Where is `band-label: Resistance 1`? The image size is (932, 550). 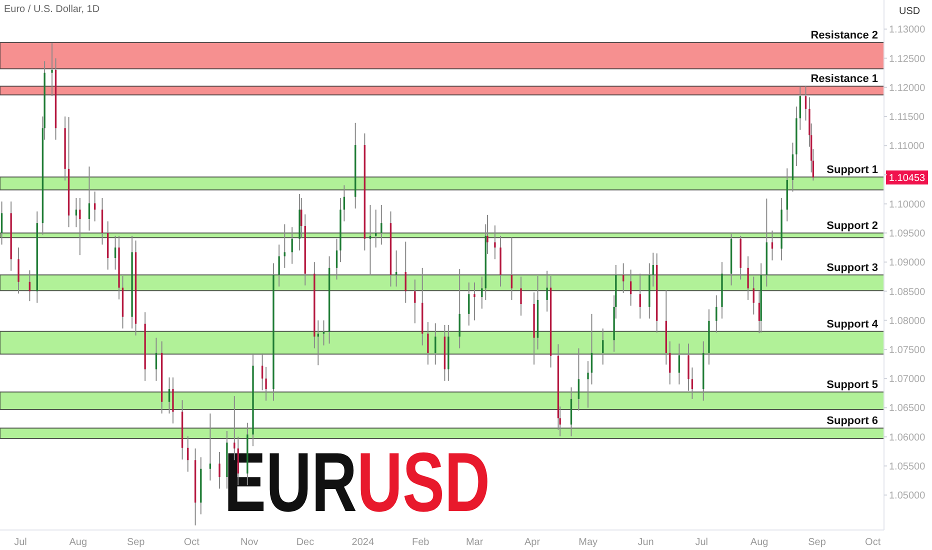
band-label: Resistance 1 is located at coordinates (844, 79).